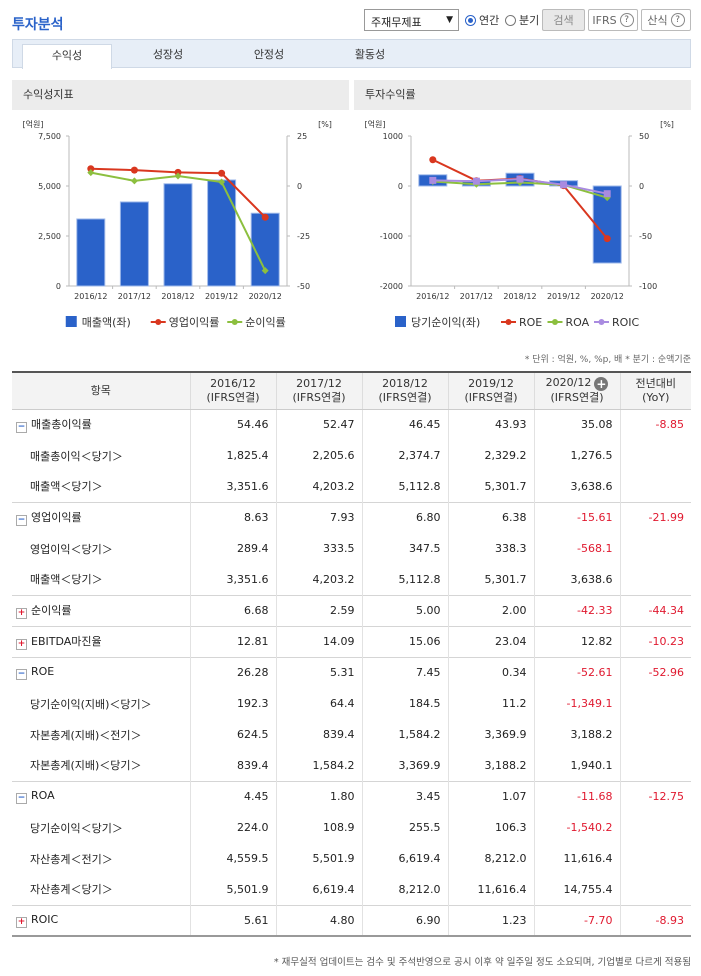 Image resolution: width=701 pixels, height=976 pixels. Describe the element at coordinates (530, 322) in the screenshot. I see `legend-label: ROE` at that location.